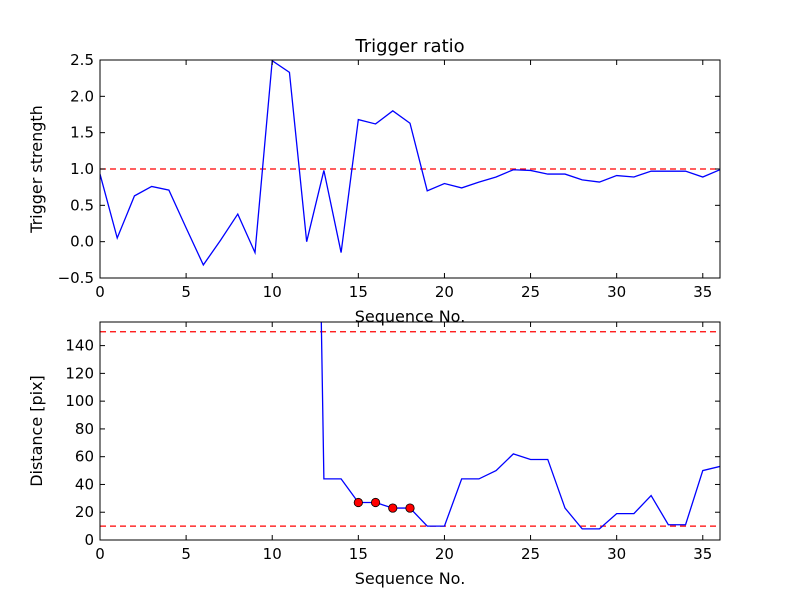 The width and height of the screenshot is (800, 600). Describe the element at coordinates (409, 46) in the screenshot. I see `chart-title: Trigger ratio` at that location.